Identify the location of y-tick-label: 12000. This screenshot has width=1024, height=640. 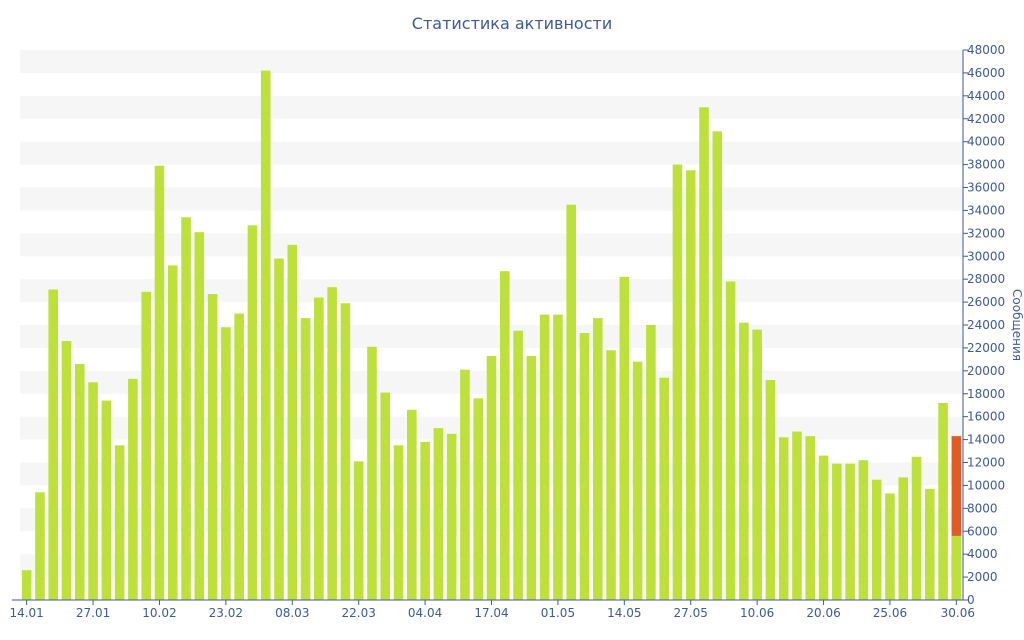
(986, 463).